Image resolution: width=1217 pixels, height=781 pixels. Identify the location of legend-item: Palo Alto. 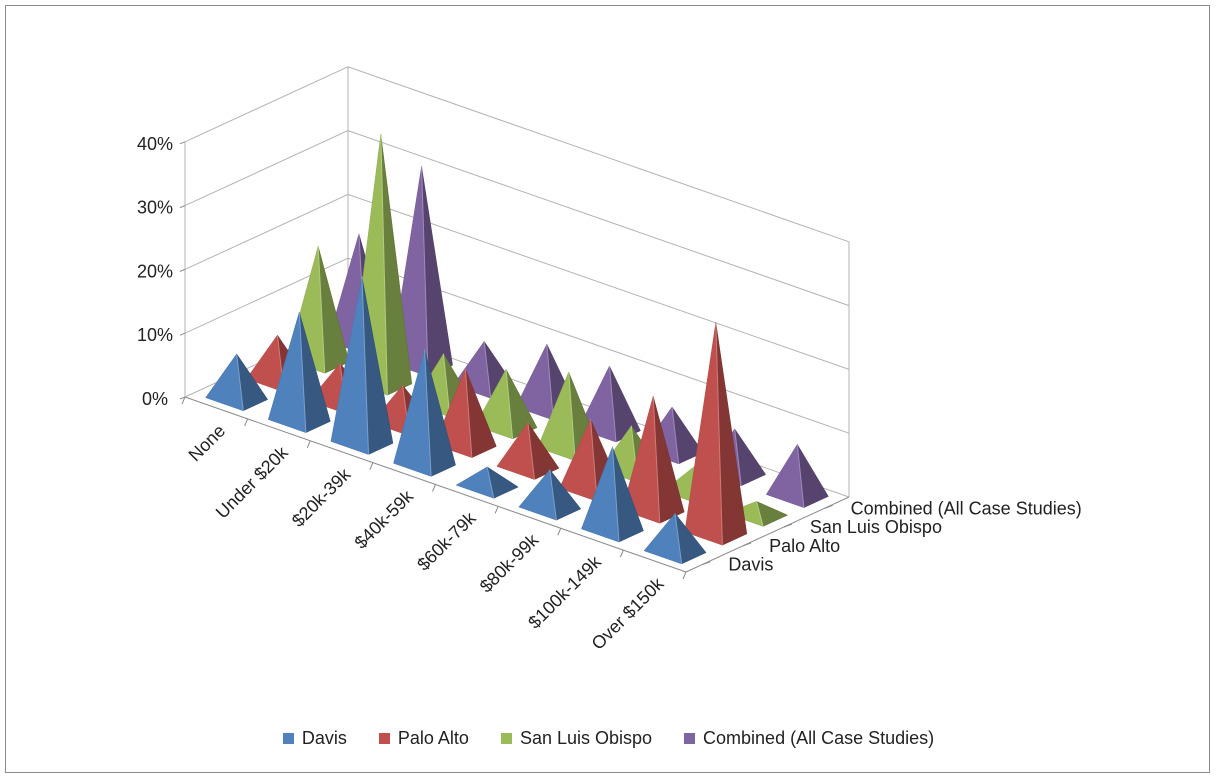
(423, 738).